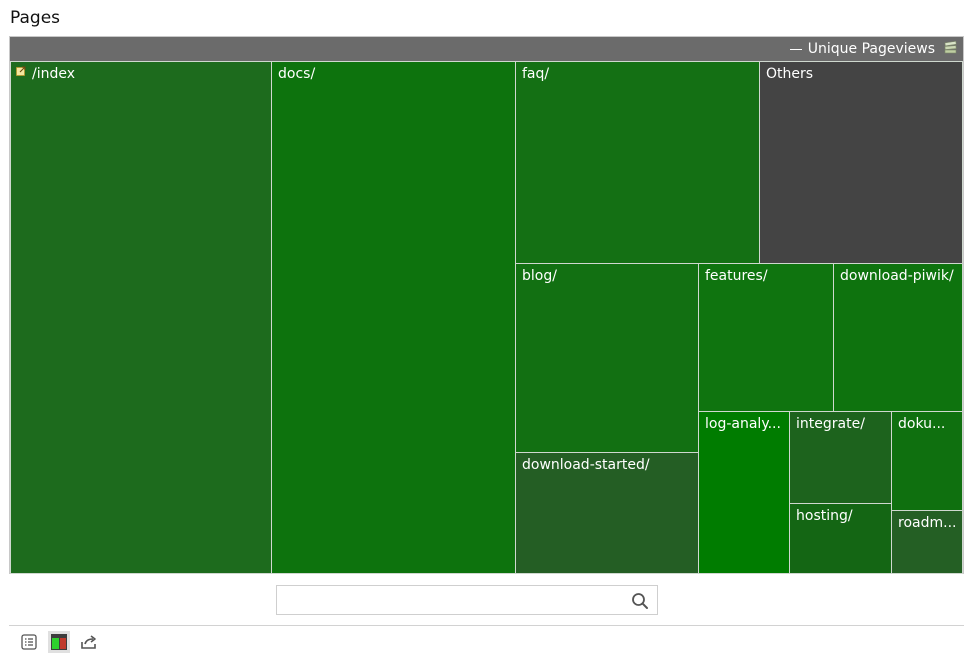 The height and width of the screenshot is (663, 969). Describe the element at coordinates (586, 465) in the screenshot. I see `tile-label: download-started/` at that location.